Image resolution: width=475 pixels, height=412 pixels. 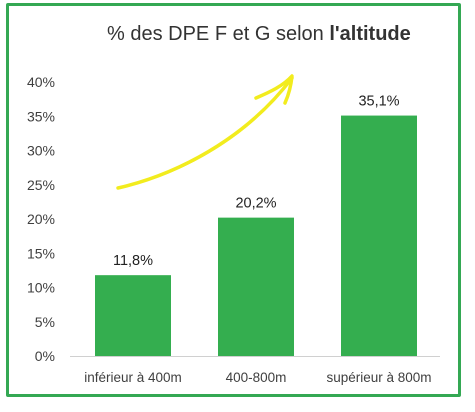 I want to click on data-label: 35,1%, so click(x=378, y=102).